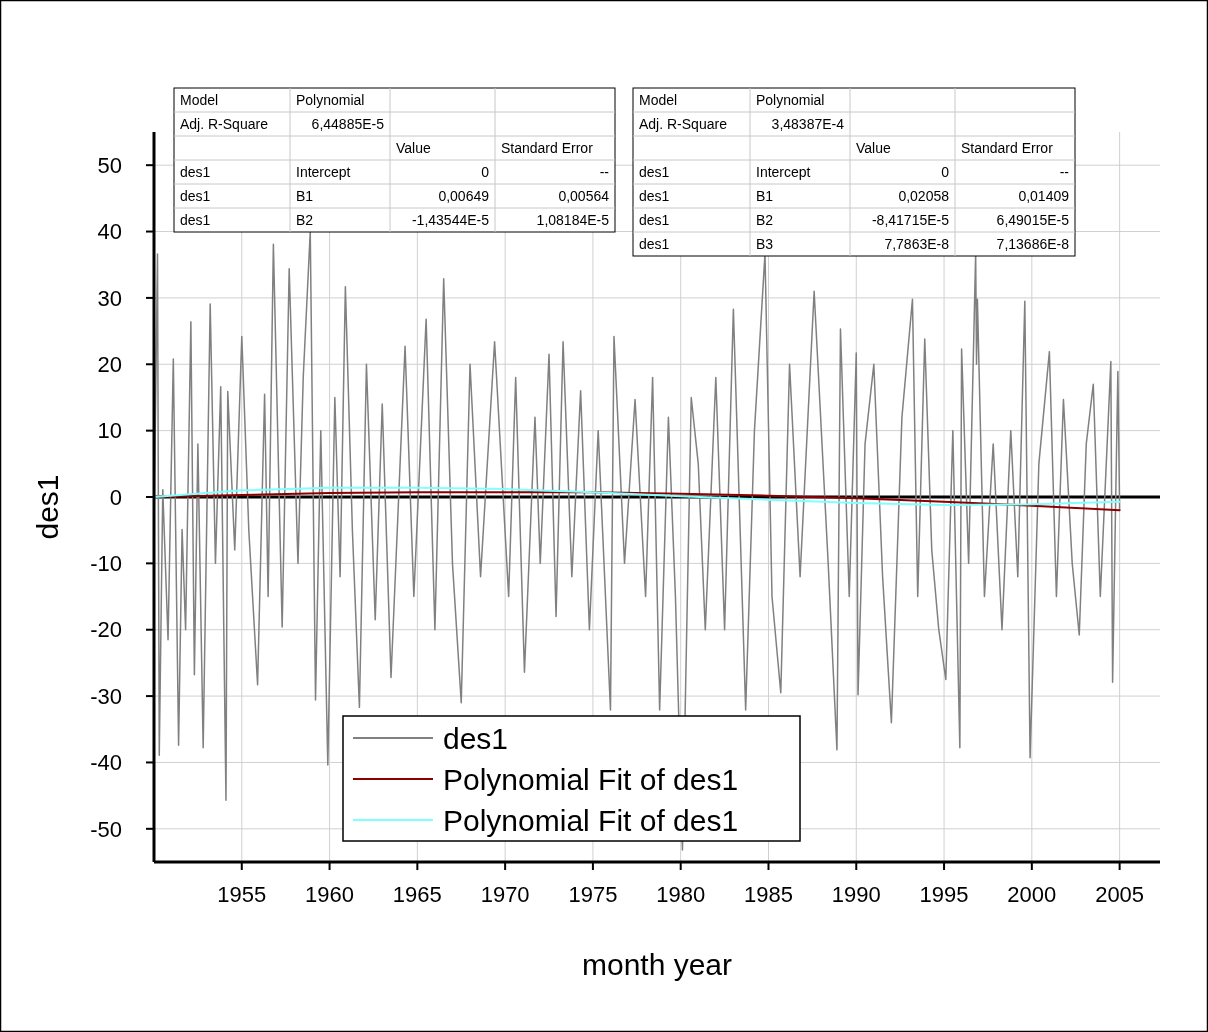 Image resolution: width=1208 pixels, height=1032 pixels. Describe the element at coordinates (917, 244) in the screenshot. I see `annotation: 7,7863E-8` at that location.